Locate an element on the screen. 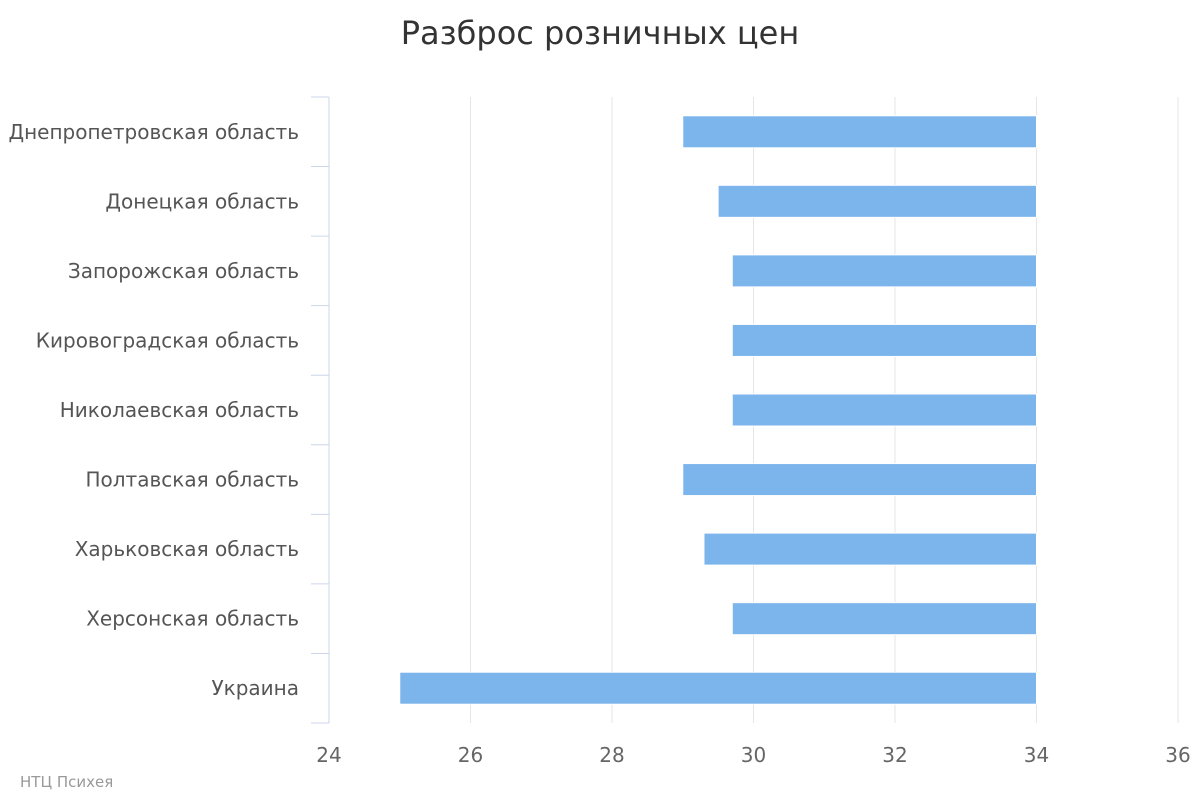  category-label-7: Херсонская область is located at coordinates (192, 619).